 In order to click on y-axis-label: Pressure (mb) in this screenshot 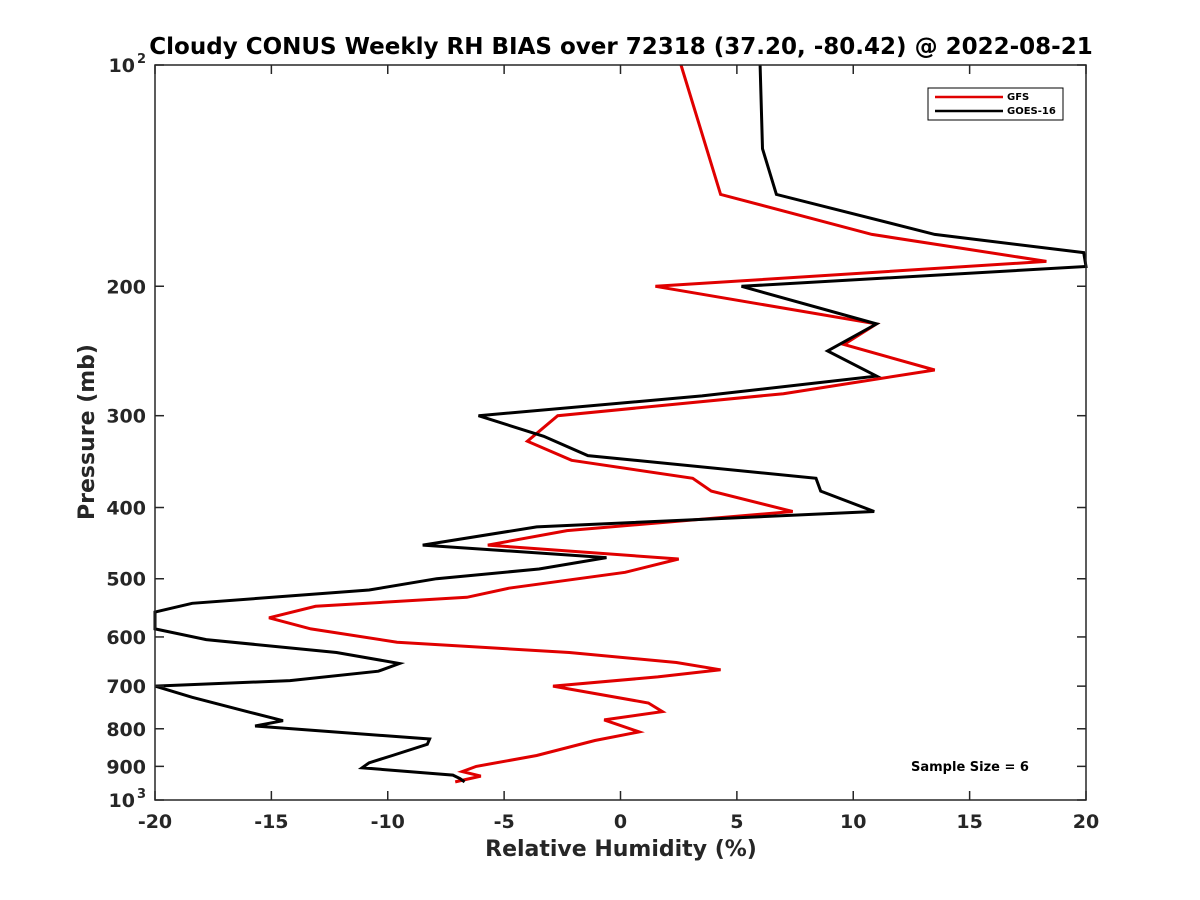, I will do `click(87, 432)`.